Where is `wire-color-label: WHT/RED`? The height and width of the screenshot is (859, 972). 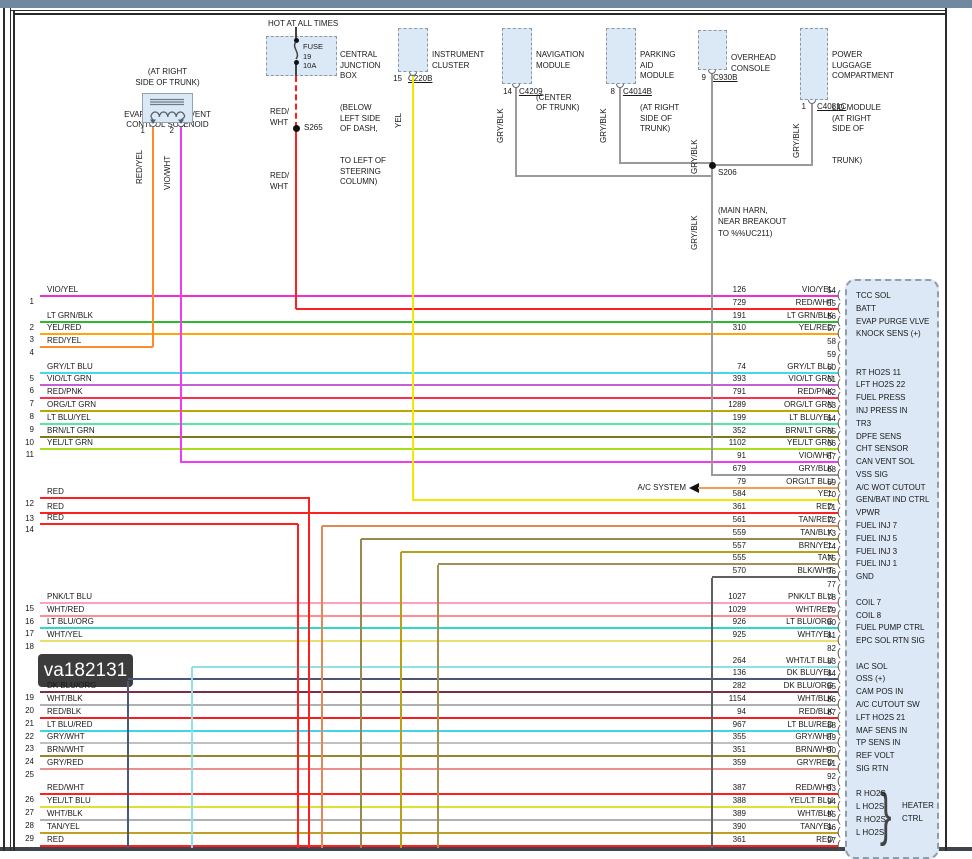 wire-color-label: WHT/RED is located at coordinates (66, 609).